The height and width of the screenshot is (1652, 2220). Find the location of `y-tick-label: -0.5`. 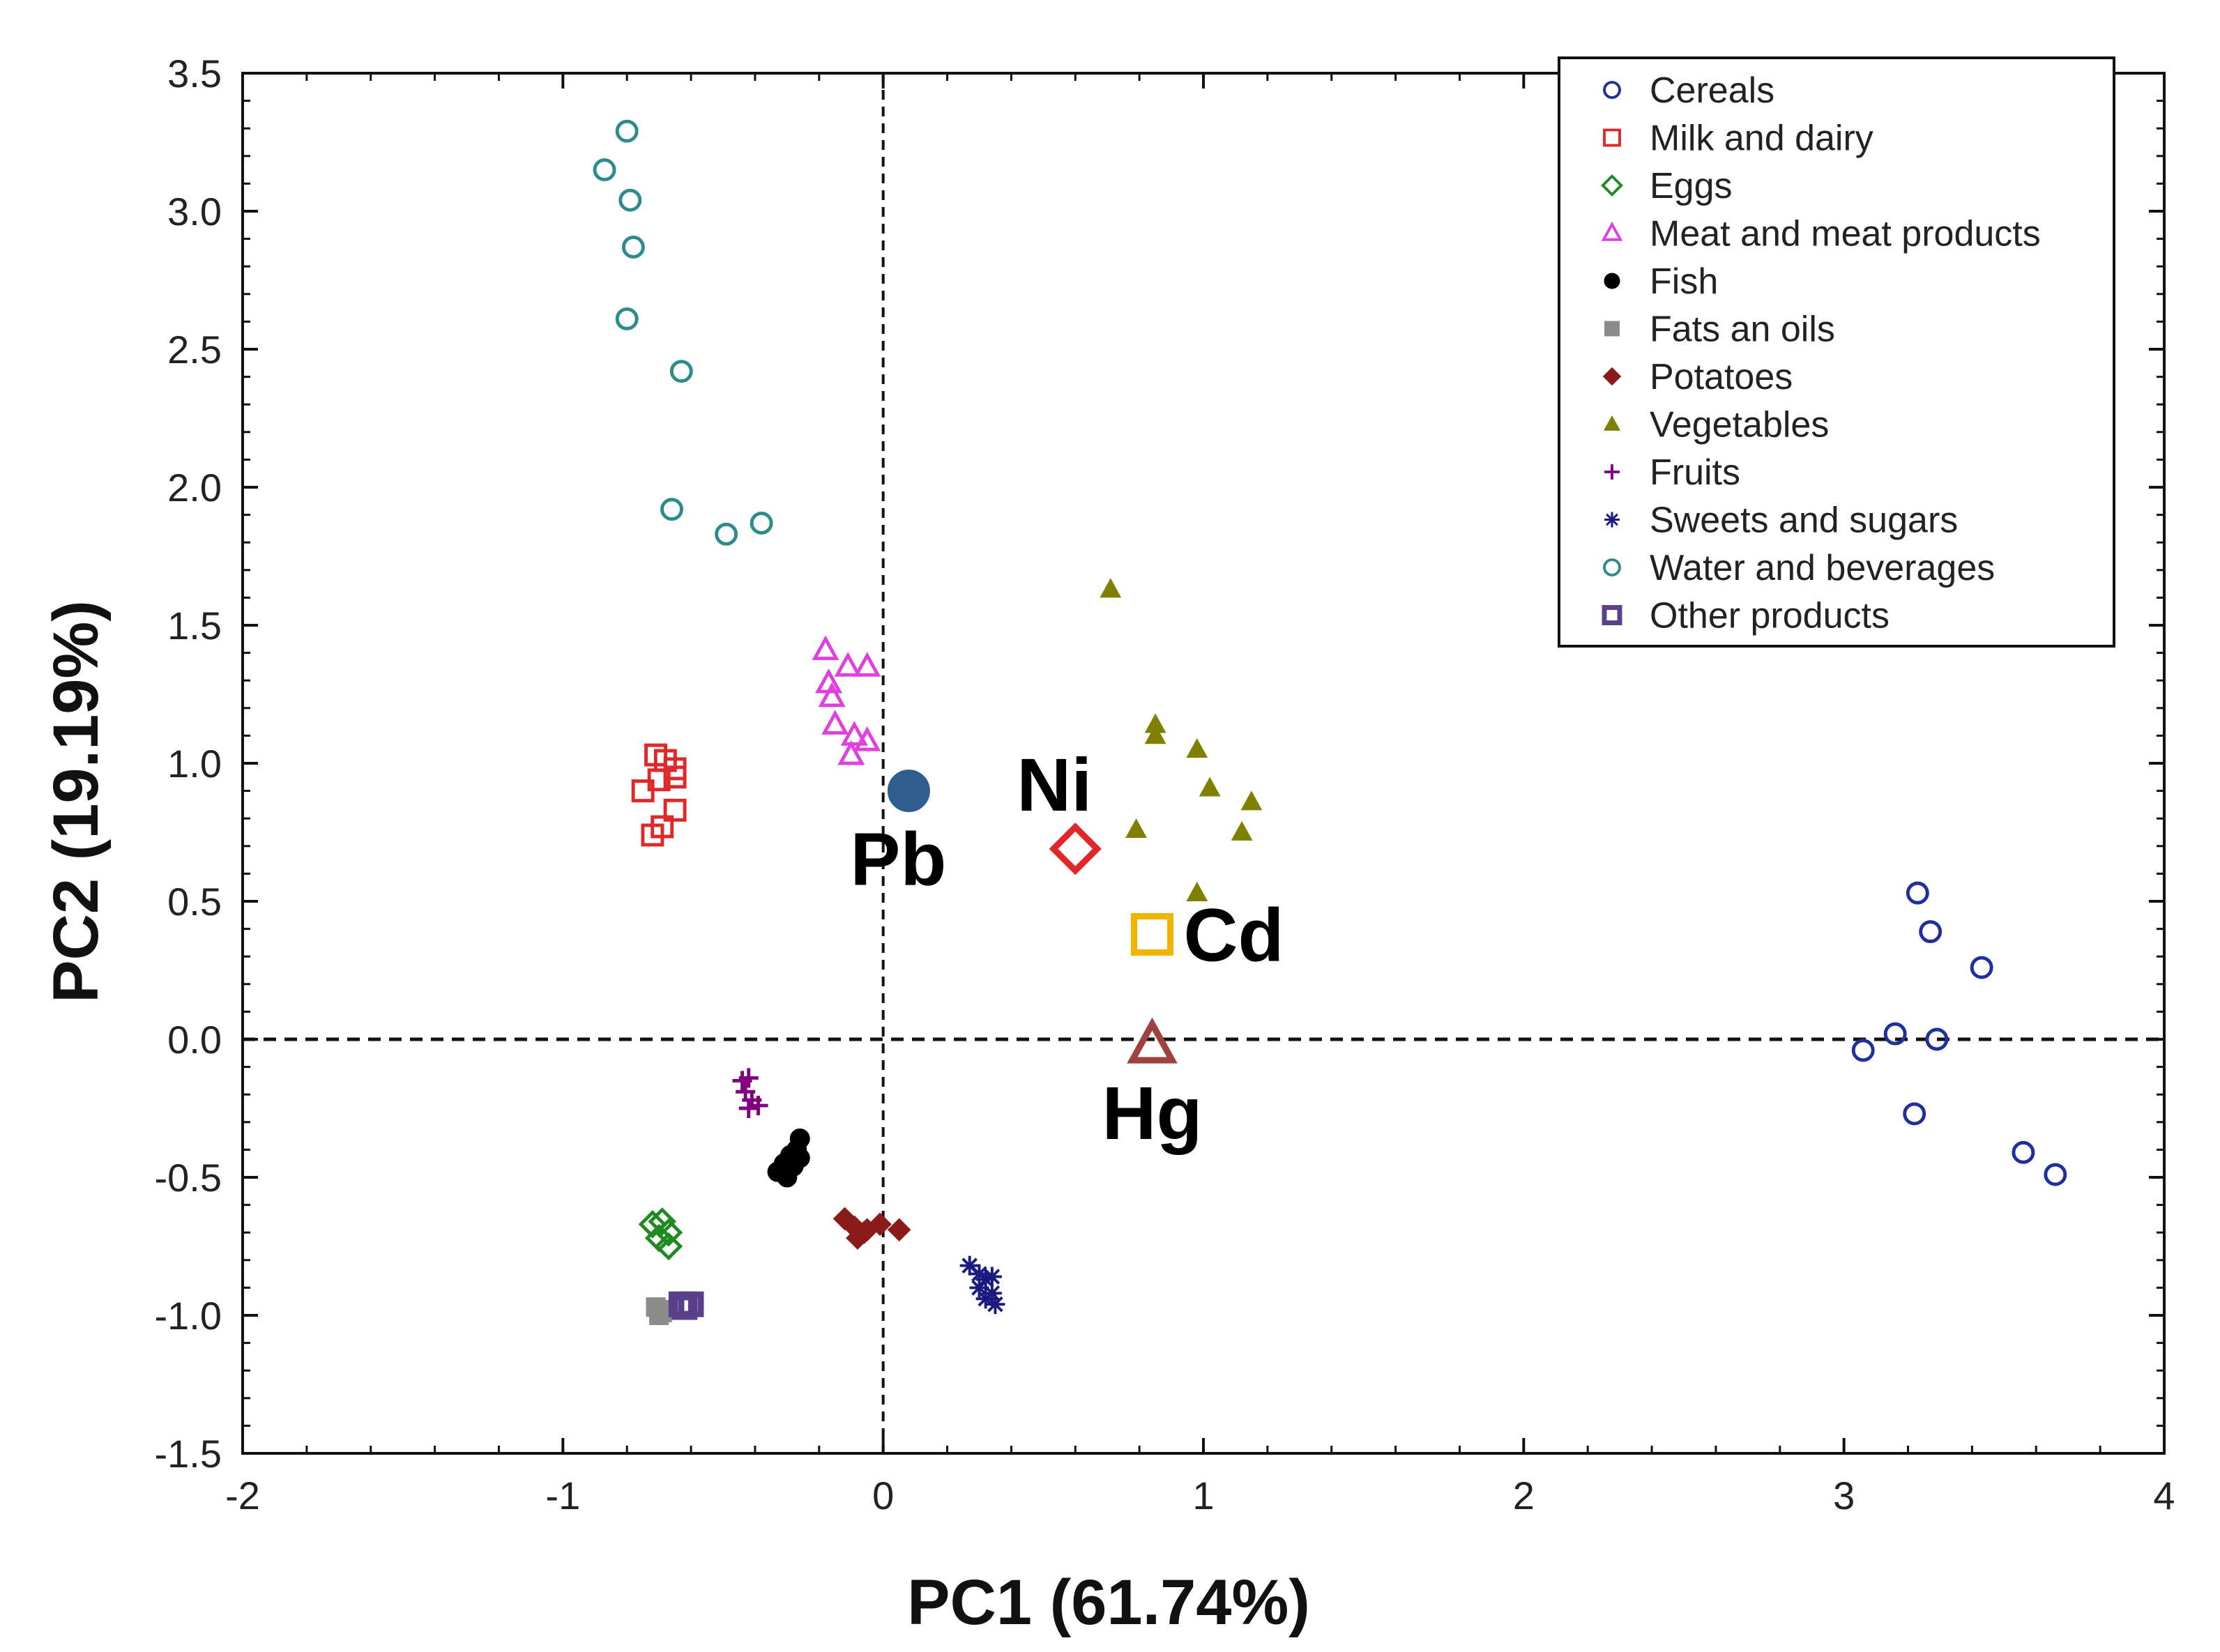

y-tick-label: -0.5 is located at coordinates (188, 1178).